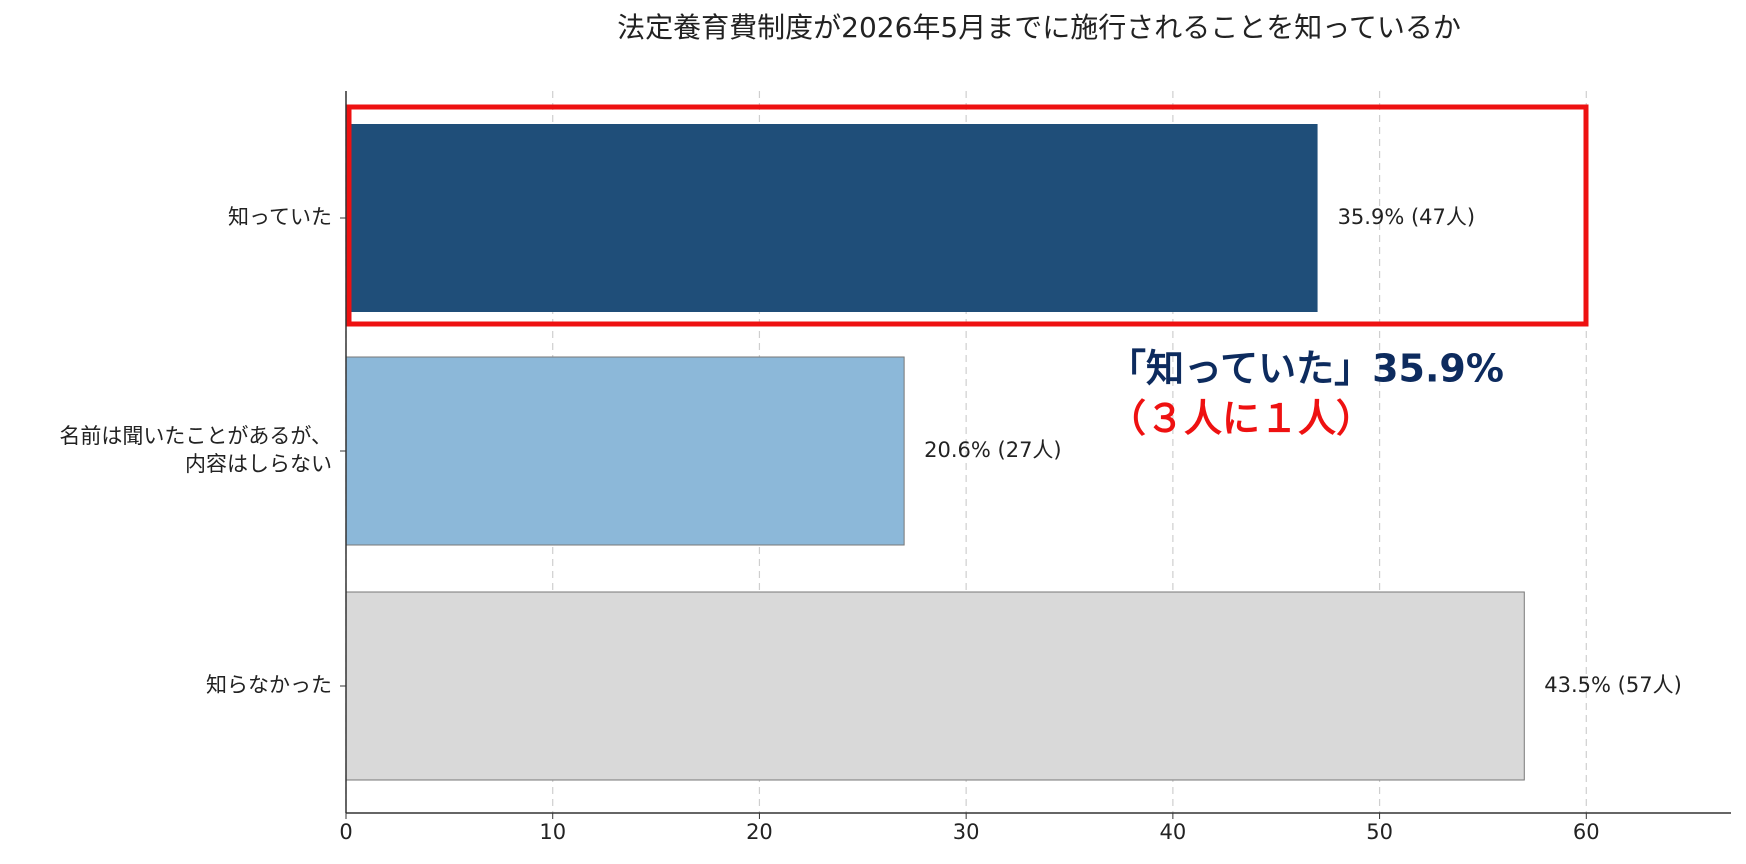 The image size is (1746, 864). Describe the element at coordinates (992, 450) in the screenshot. I see `data-label: 20.6% (27人)` at that location.